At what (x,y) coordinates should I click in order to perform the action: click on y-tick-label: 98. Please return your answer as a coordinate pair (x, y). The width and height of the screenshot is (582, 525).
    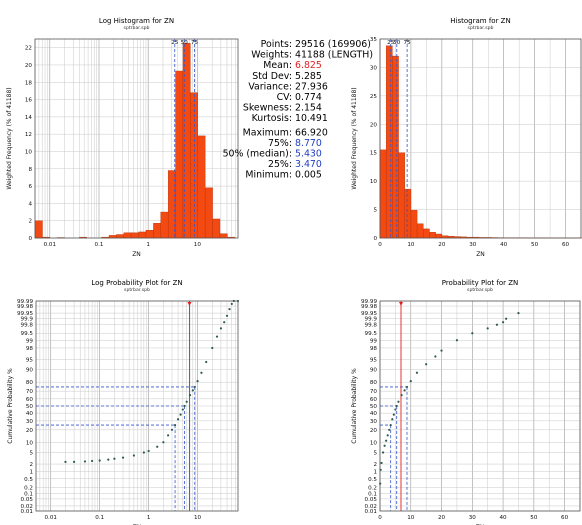
    Looking at the image, I should click on (374, 349).